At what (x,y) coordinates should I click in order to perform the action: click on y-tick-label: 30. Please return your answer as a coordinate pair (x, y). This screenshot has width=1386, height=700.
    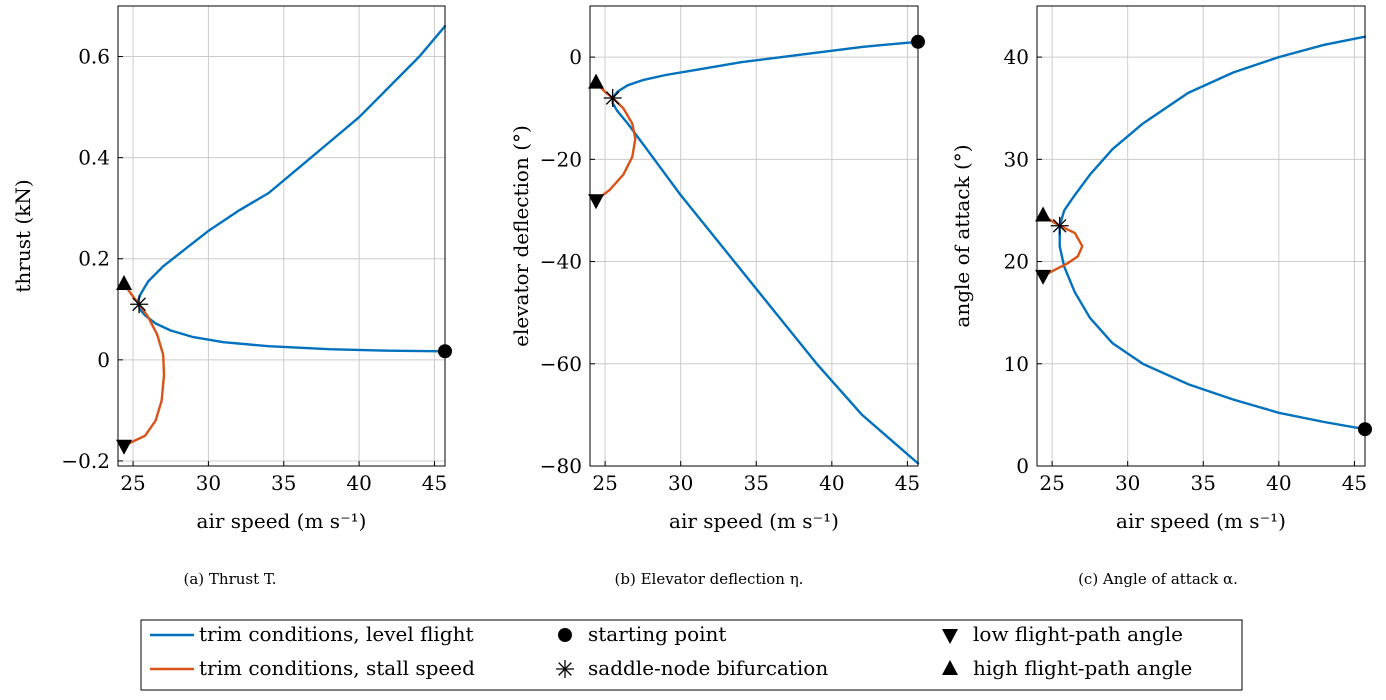
    Looking at the image, I should click on (1016, 159).